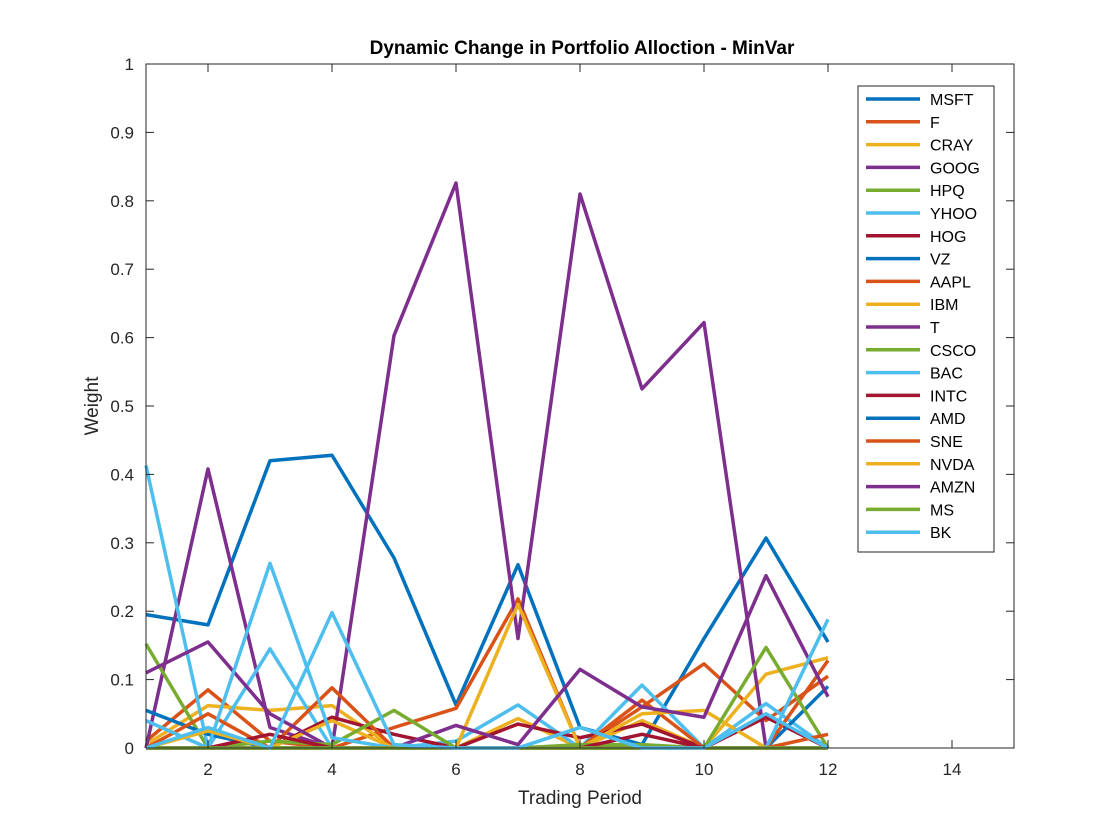 Image resolution: width=1120 pixels, height=840 pixels. What do you see at coordinates (940, 260) in the screenshot?
I see `legend-label-vz: VZ` at bounding box center [940, 260].